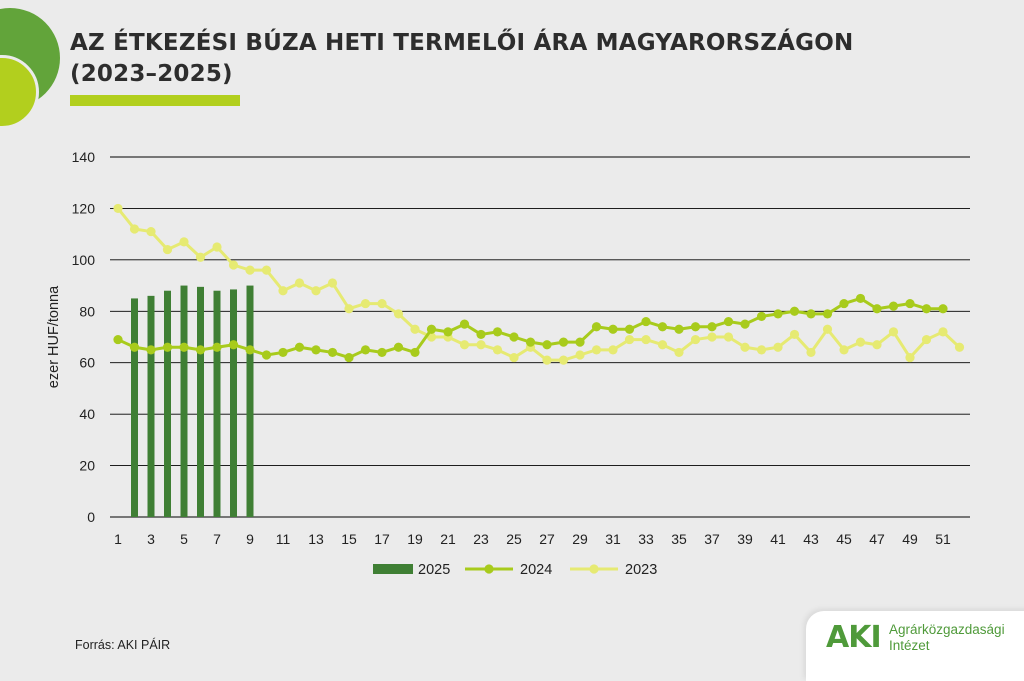  Describe the element at coordinates (434, 570) in the screenshot. I see `legend-label-2025: 2025` at that location.